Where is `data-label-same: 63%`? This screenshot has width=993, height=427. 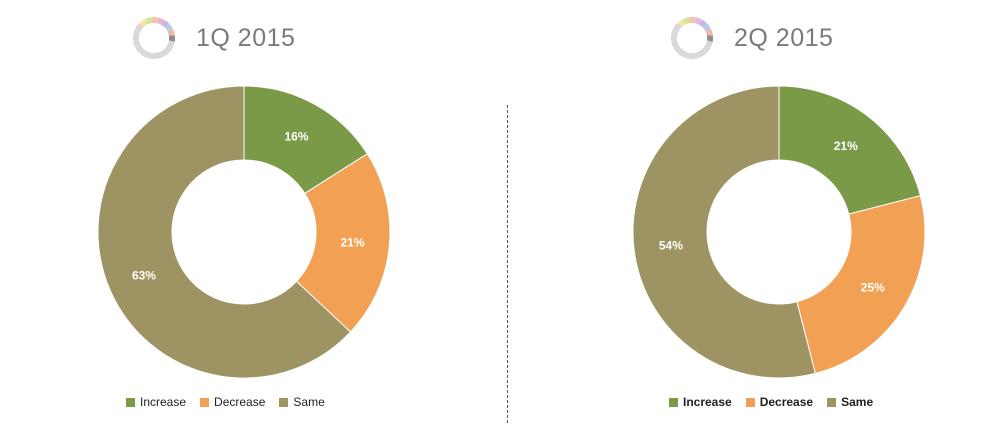 data-label-same: 63% is located at coordinates (144, 275).